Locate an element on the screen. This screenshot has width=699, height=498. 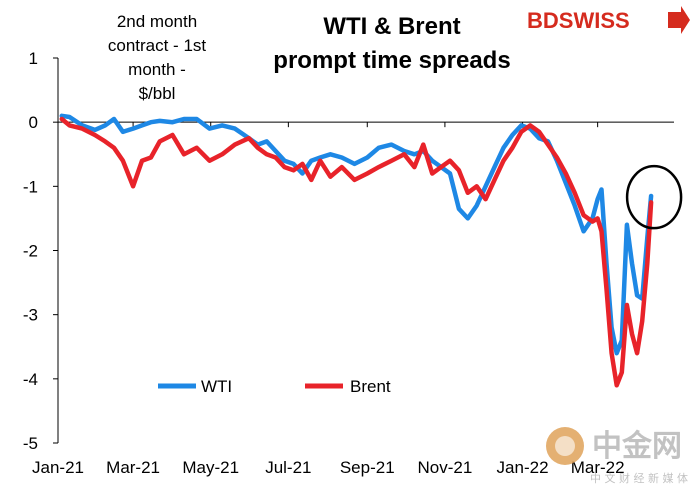
y-tick-label: -1 is located at coordinates (30, 186).